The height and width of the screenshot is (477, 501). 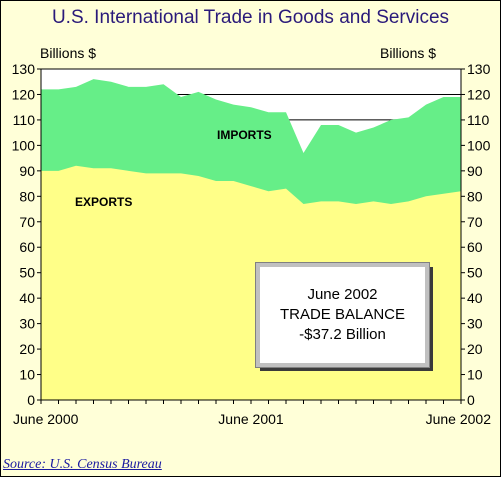 I want to click on y-tick-label-right-130: 130, so click(x=479, y=69).